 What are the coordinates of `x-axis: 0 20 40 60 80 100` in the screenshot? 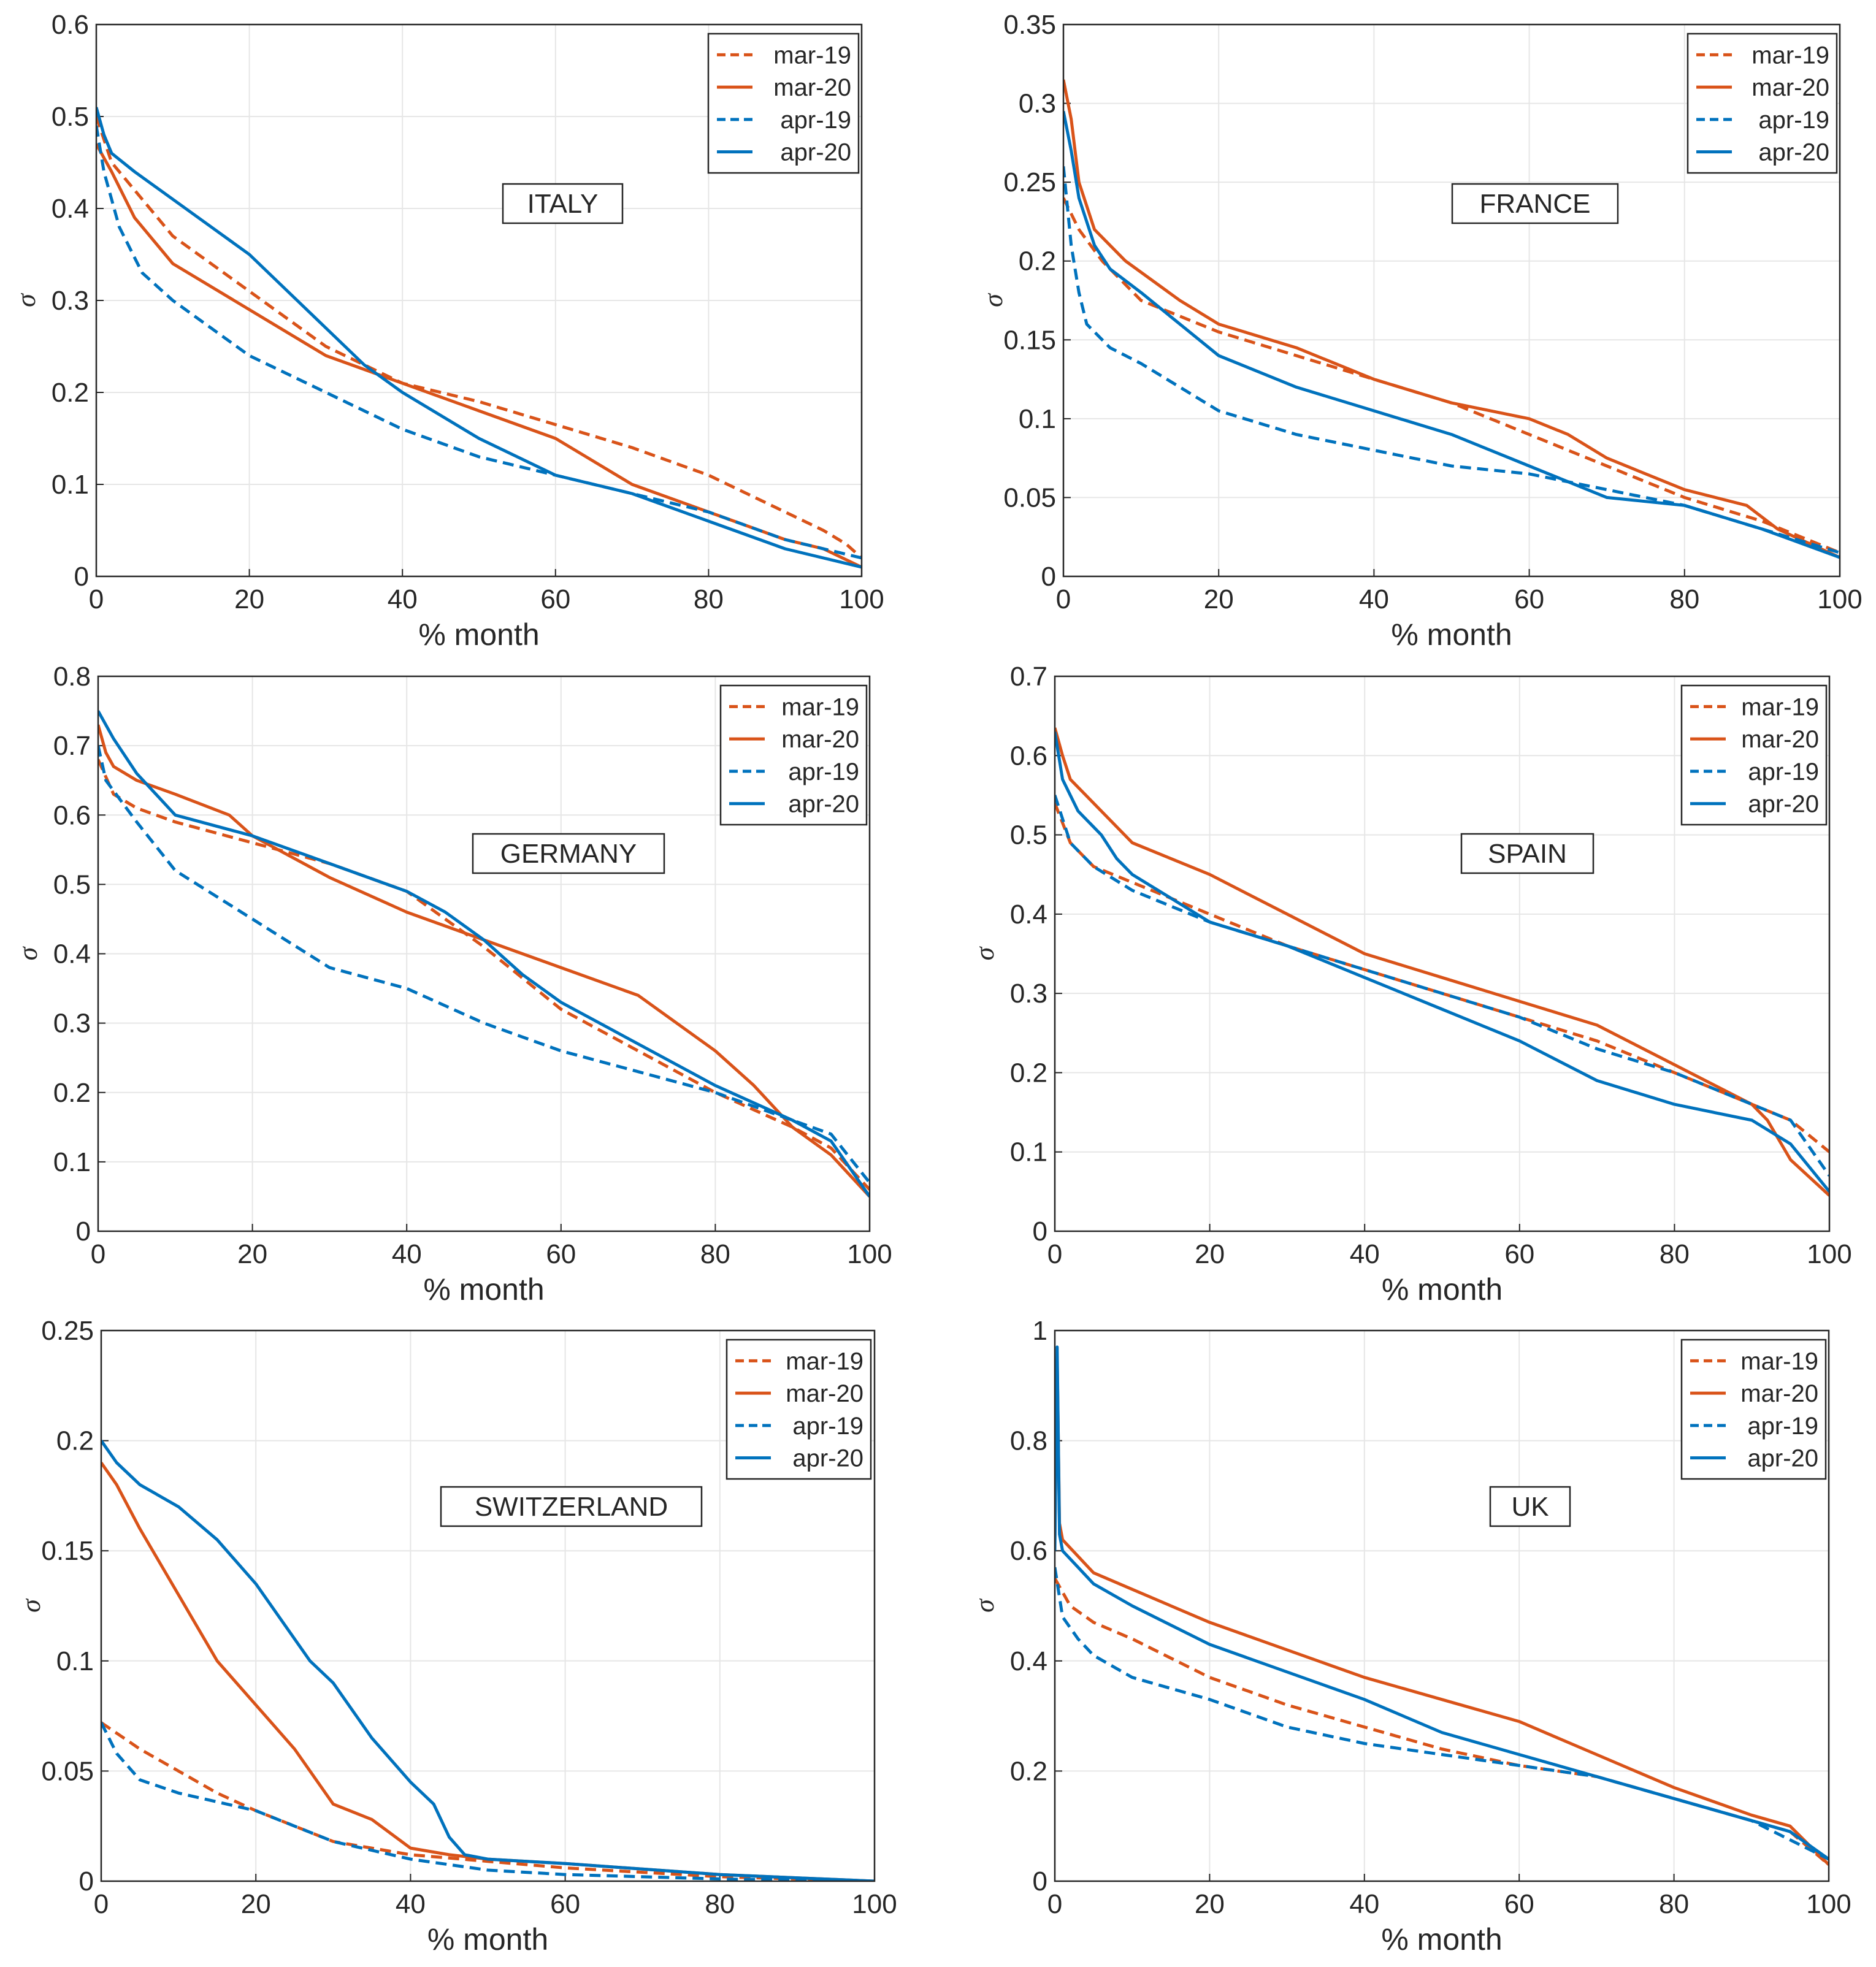 It's located at (491, 972).